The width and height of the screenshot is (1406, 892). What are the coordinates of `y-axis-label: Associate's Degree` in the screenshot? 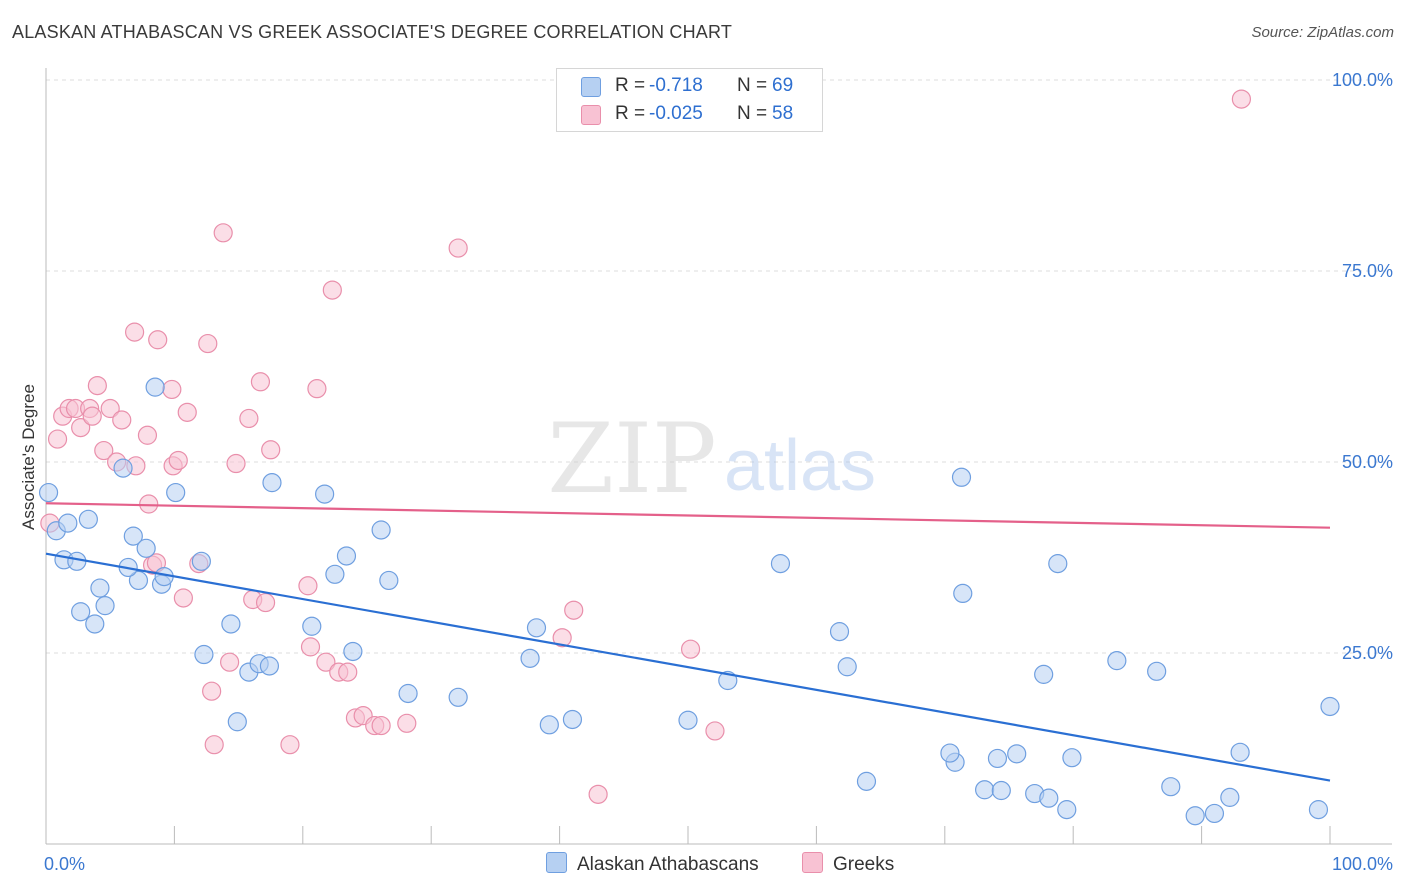 It's located at (28, 457).